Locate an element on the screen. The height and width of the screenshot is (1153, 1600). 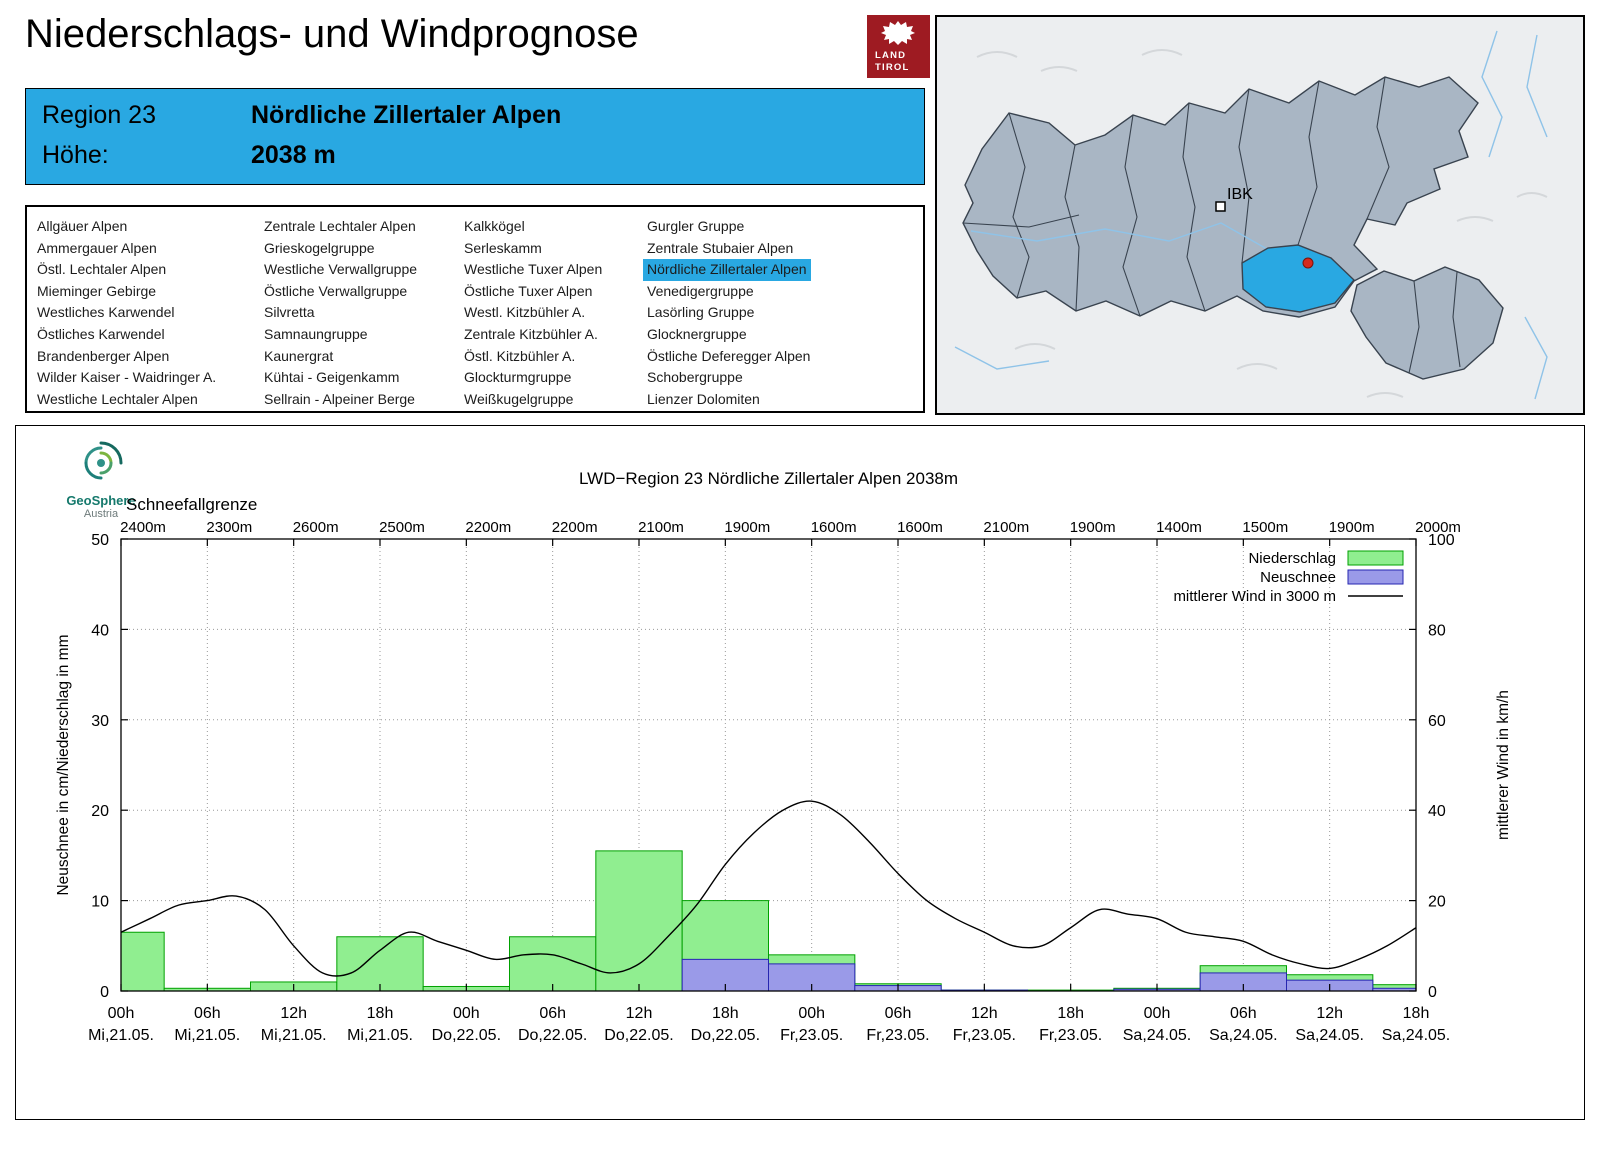
map-station-dot is located at coordinates (1308, 263).